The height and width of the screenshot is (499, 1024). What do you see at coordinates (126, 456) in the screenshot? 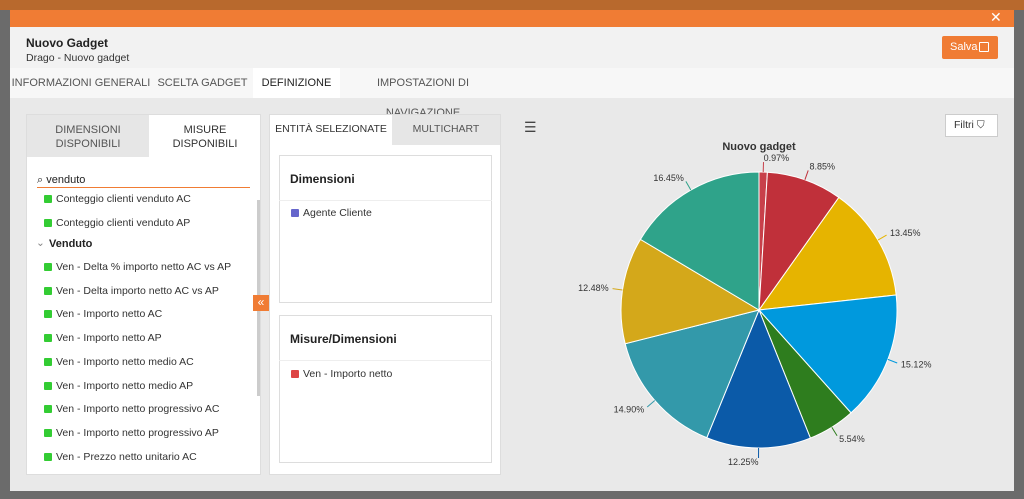
I see `item-label: Ven - Prezzo netto unitario AC` at bounding box center [126, 456].